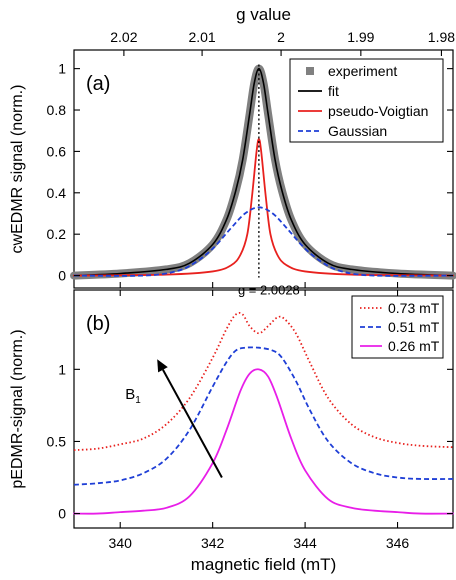  I want to click on b1-arrow-shaft, so click(192, 423).